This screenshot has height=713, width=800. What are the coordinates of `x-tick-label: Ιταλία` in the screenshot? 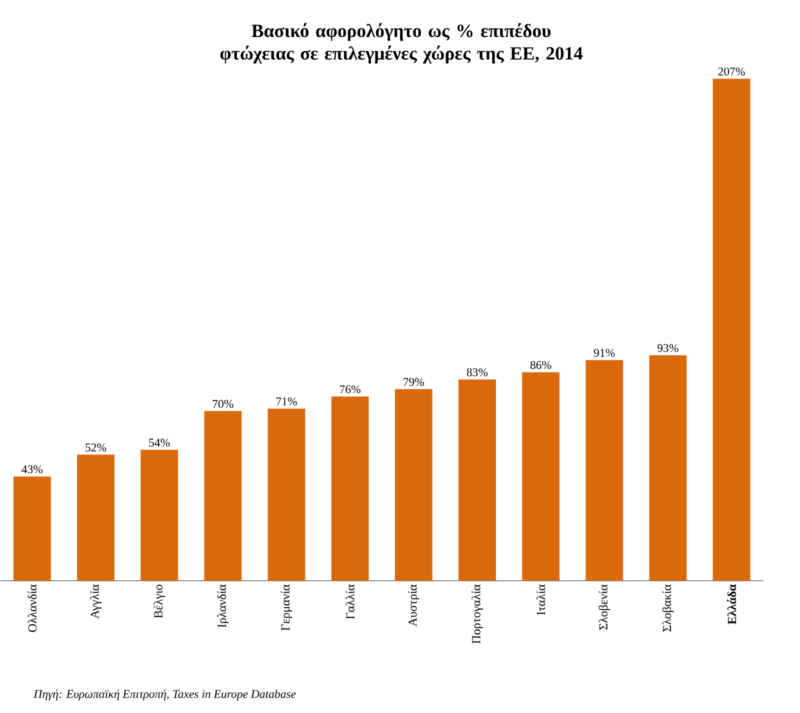 It's located at (541, 600).